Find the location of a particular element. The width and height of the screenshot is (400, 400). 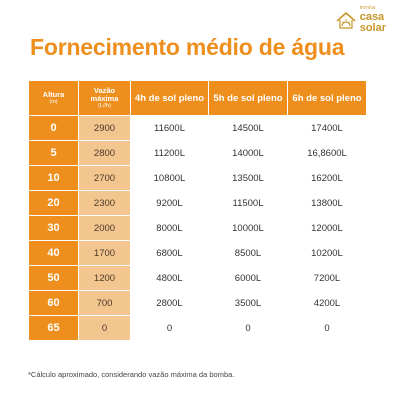

logo: minha casa solar is located at coordinates (360, 20).